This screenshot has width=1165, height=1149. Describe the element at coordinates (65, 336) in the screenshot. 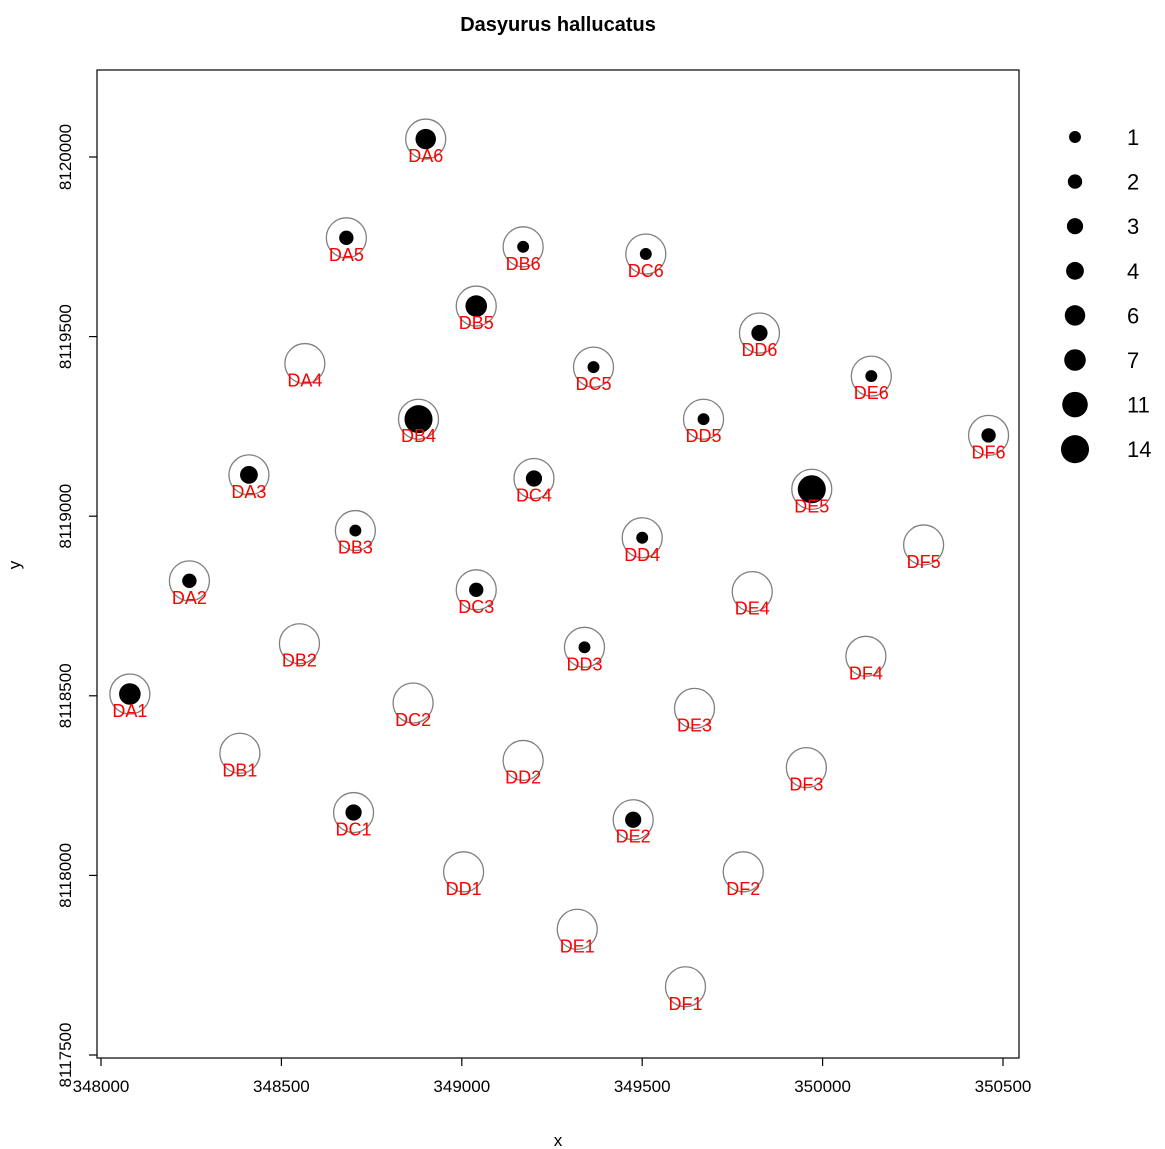

I see `y-tick-label: 8119500` at that location.